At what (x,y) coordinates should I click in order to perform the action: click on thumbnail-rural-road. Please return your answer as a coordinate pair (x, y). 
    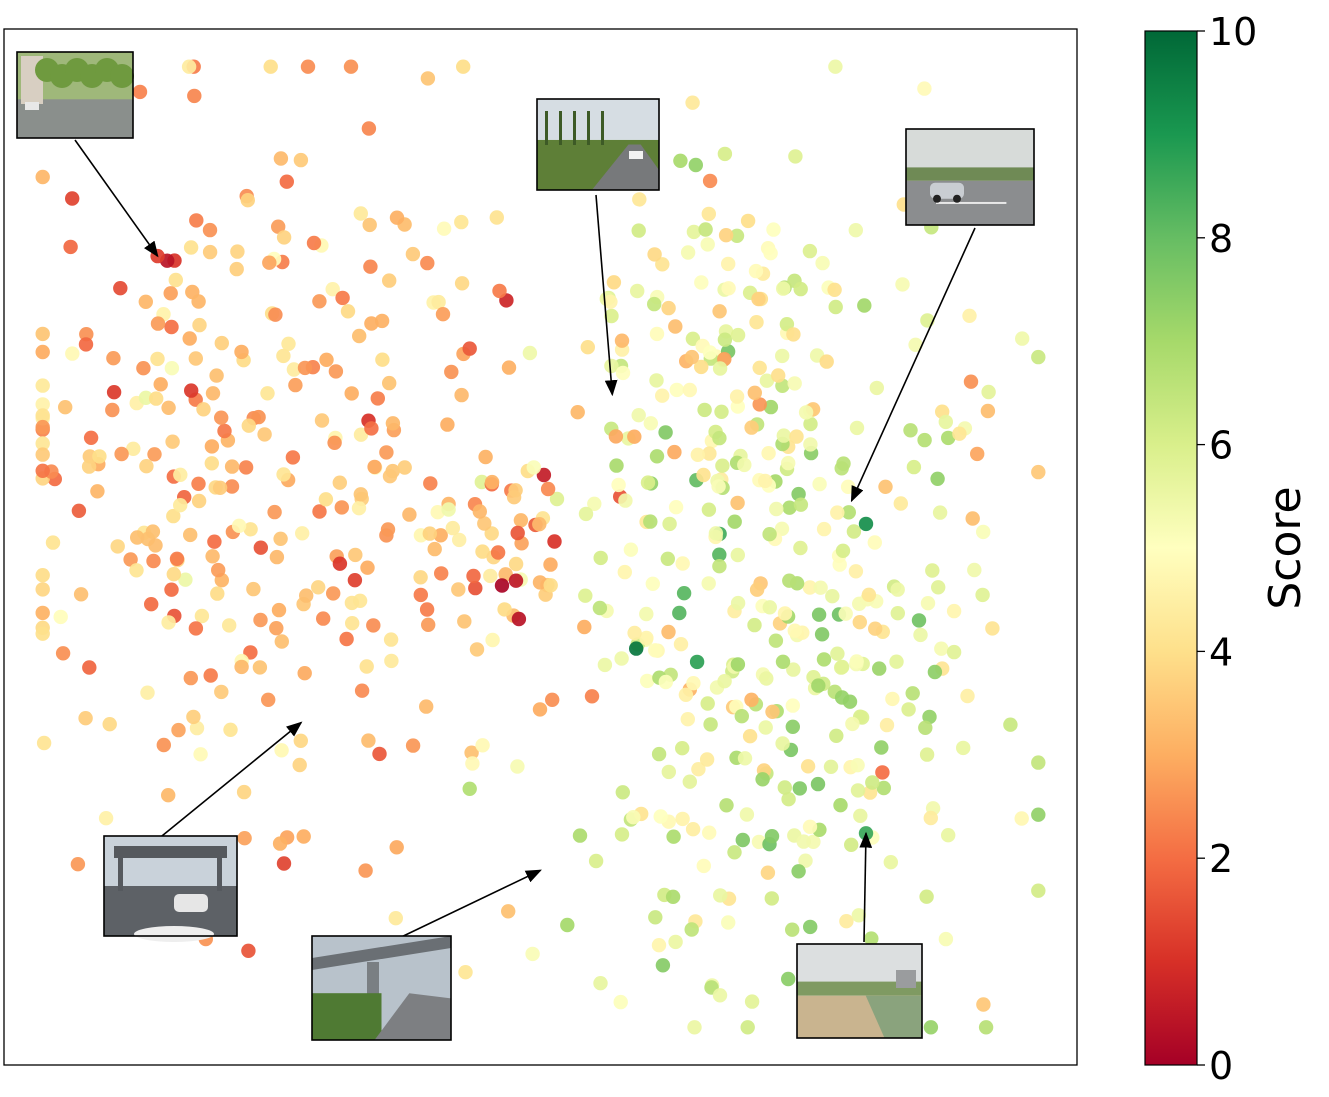
    Looking at the image, I should click on (598, 144).